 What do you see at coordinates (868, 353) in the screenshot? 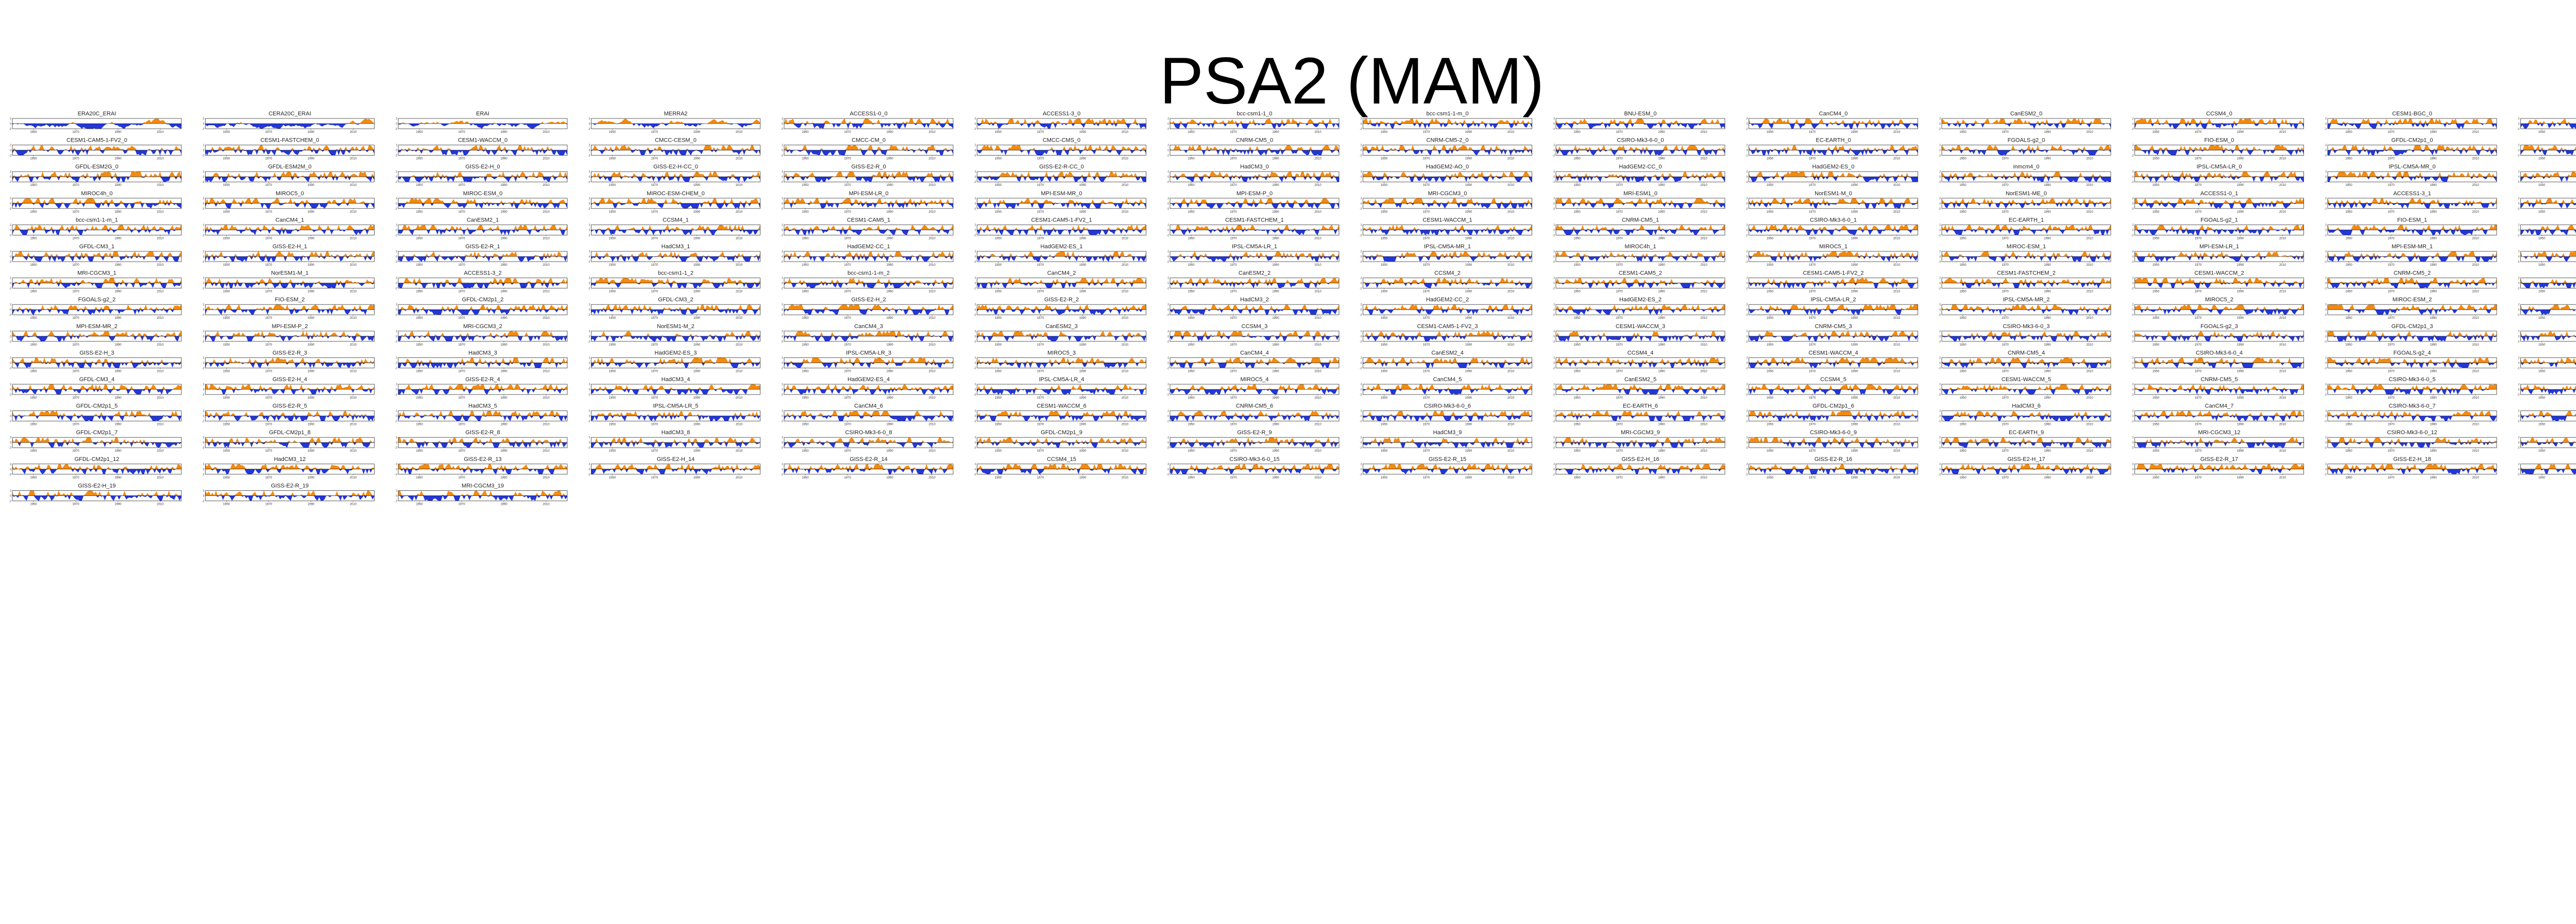
I see `panel-title: IPSL-CM5A-LR_3` at bounding box center [868, 353].